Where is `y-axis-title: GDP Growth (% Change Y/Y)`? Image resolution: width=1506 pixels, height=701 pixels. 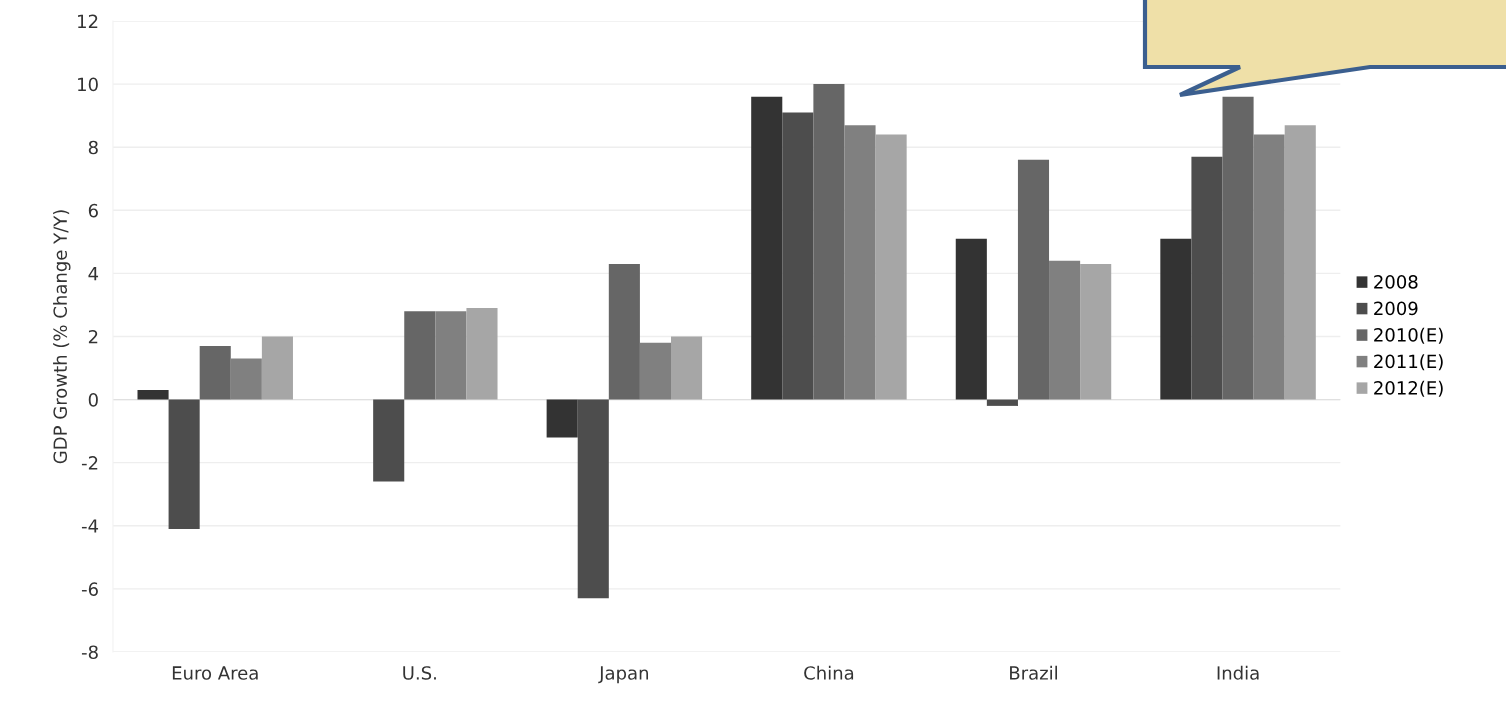
y-axis-title: GDP Growth (% Change Y/Y) is located at coordinates (62, 337).